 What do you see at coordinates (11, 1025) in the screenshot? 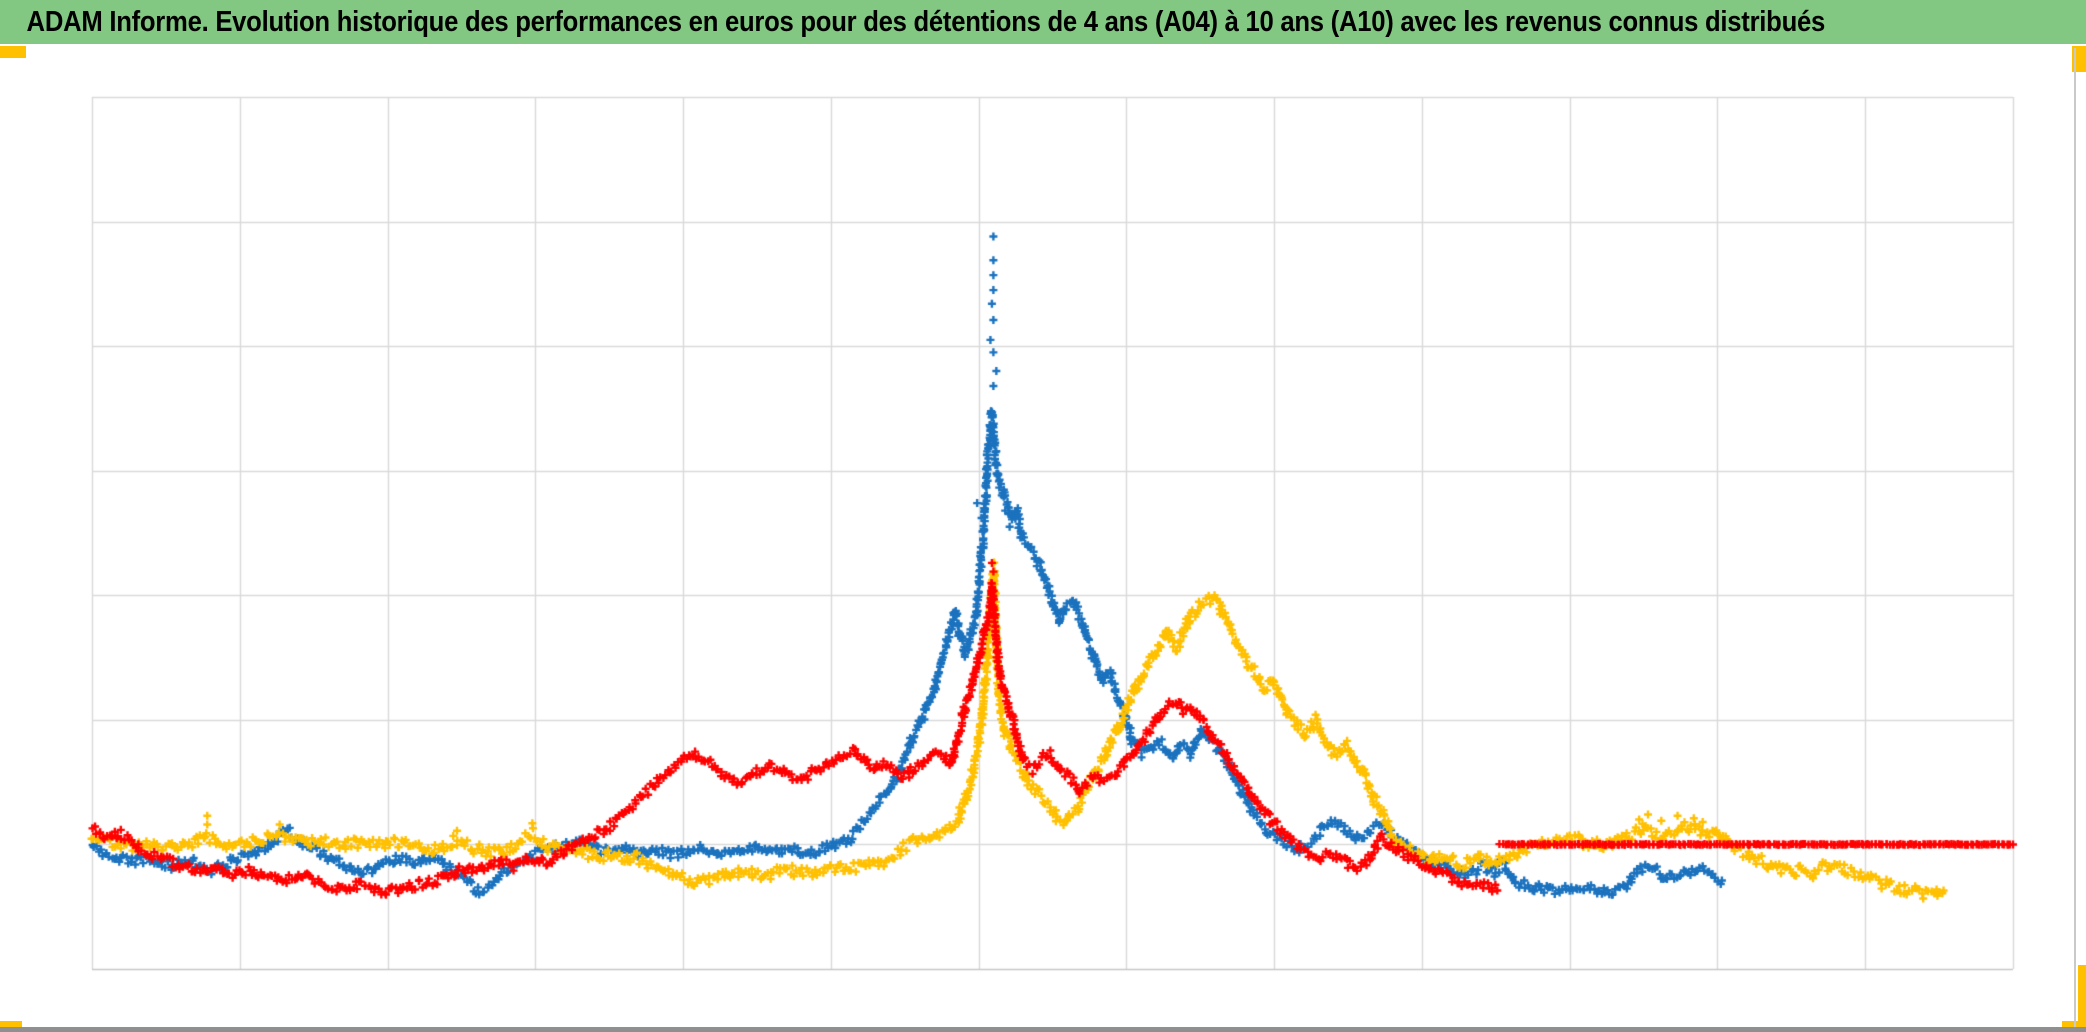
I see `accent-tab-bottom-left` at bounding box center [11, 1025].